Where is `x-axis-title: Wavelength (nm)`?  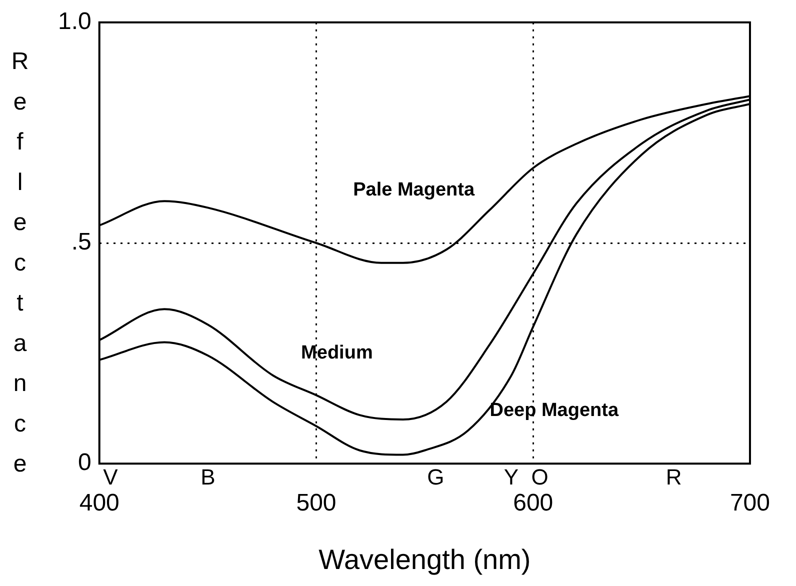 x-axis-title: Wavelength (nm) is located at coordinates (424, 559).